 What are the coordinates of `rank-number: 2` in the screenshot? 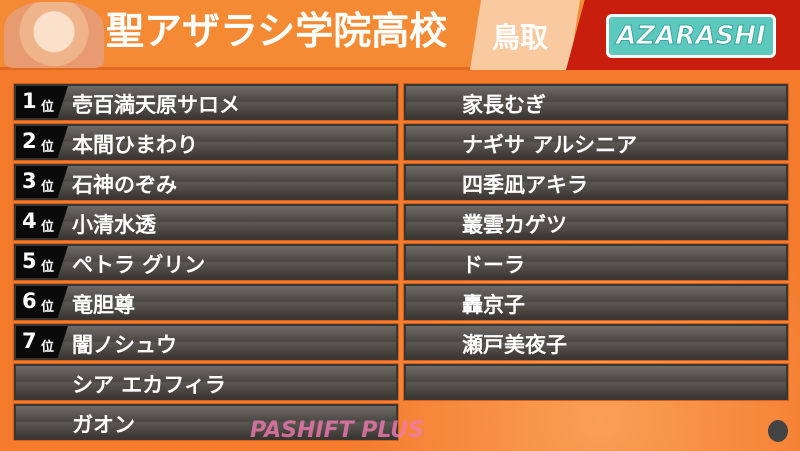 It's located at (29, 141).